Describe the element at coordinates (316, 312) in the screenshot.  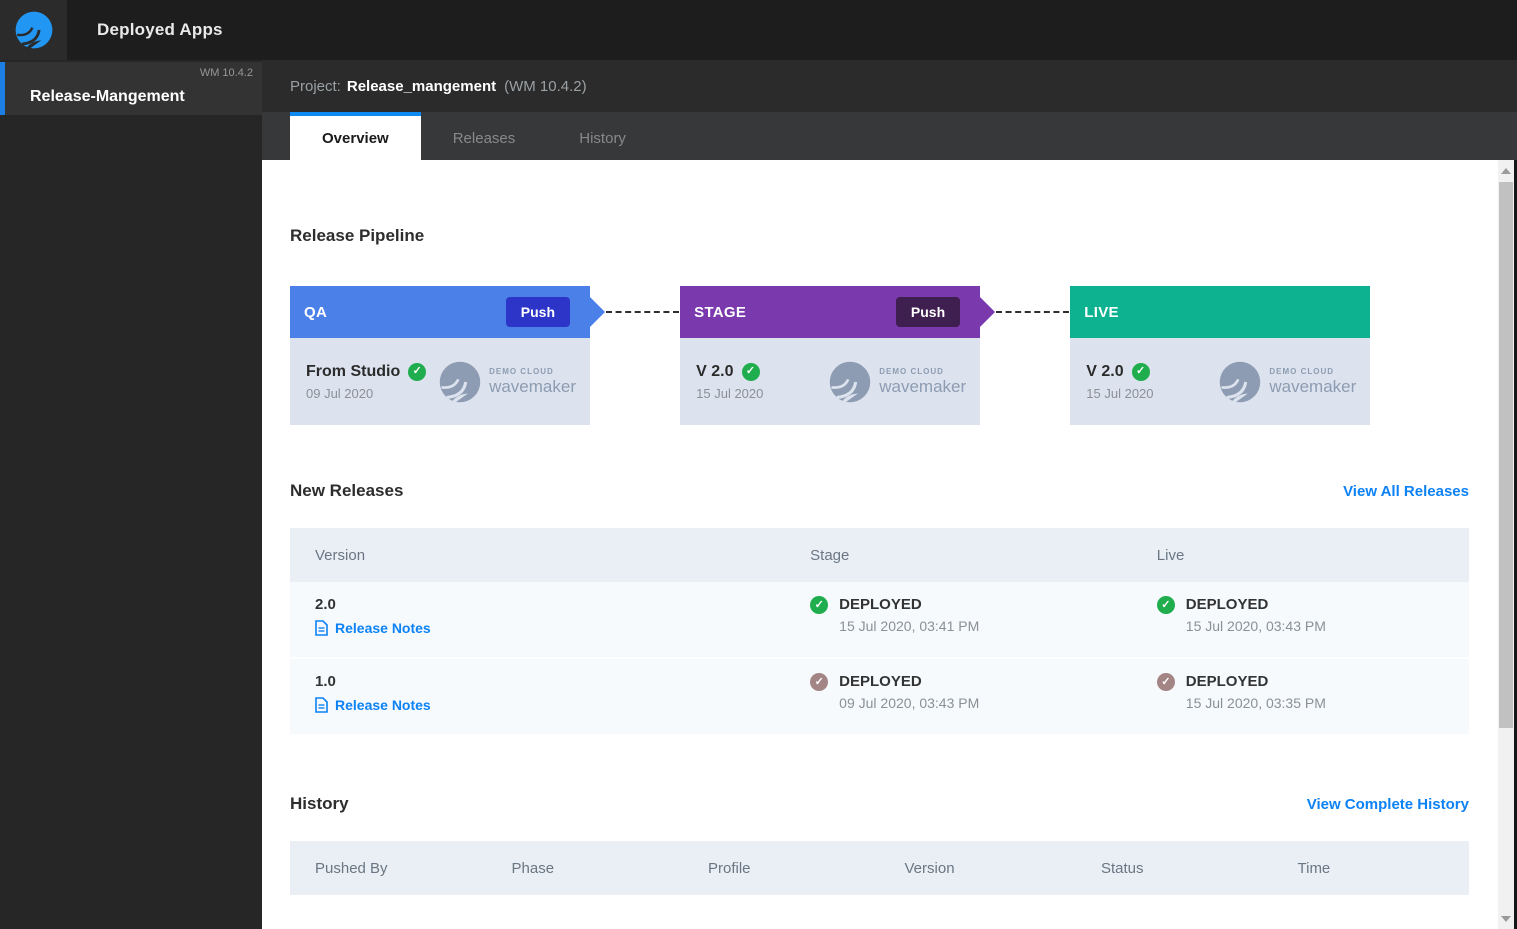
I see `qa-stage-name: QA` at that location.